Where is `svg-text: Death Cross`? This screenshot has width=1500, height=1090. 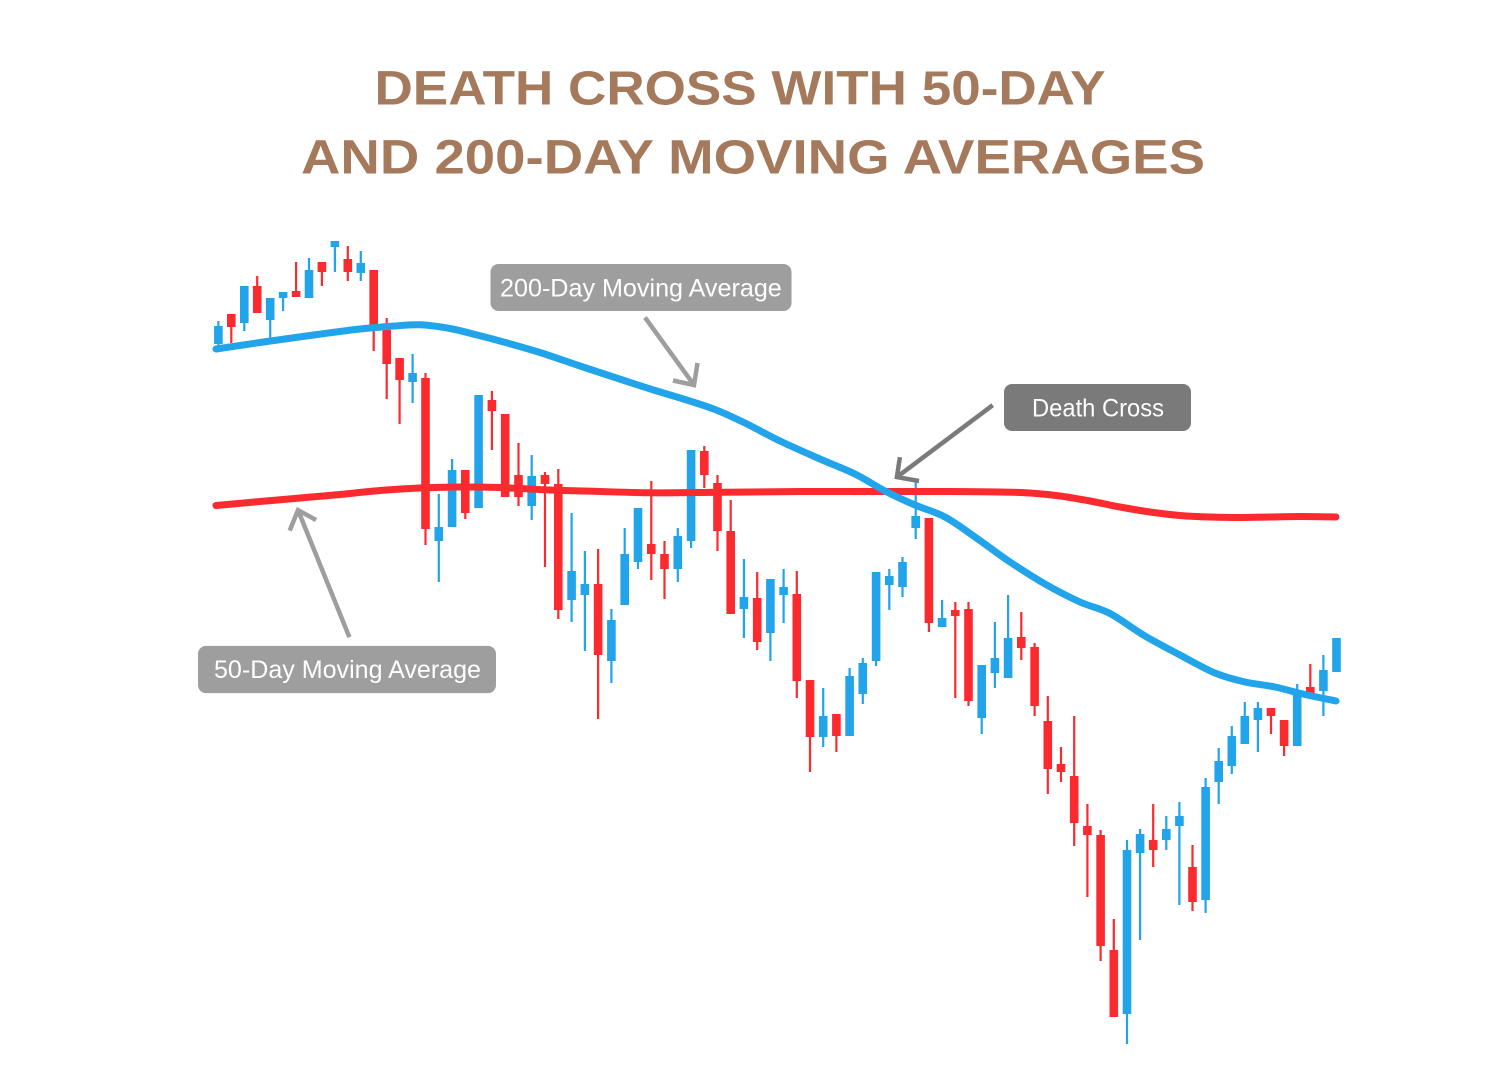 svg-text: Death Cross is located at coordinates (1098, 408).